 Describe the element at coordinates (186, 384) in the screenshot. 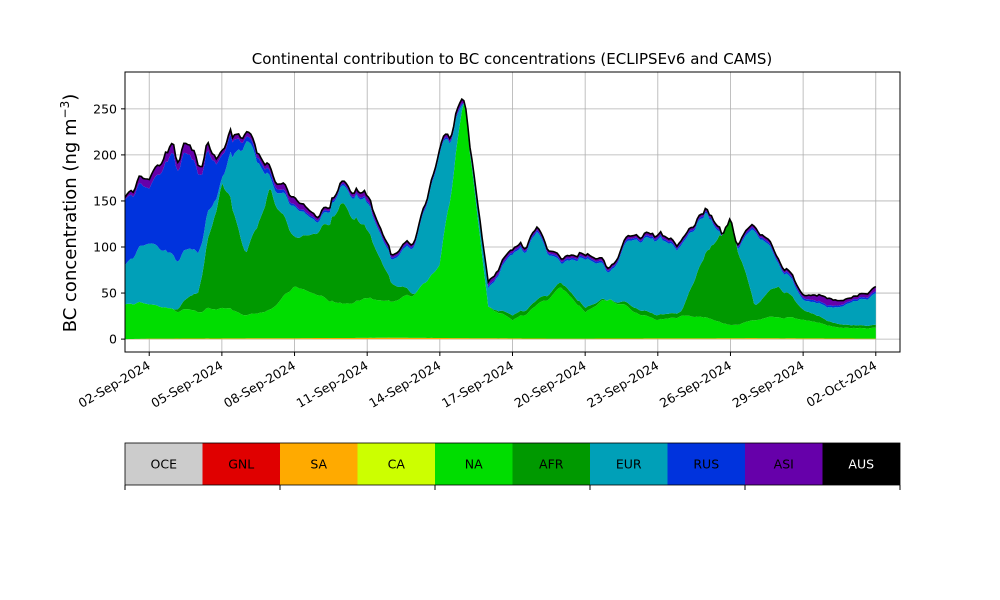

I see `x-tick-label: 05-Sep-2024` at that location.